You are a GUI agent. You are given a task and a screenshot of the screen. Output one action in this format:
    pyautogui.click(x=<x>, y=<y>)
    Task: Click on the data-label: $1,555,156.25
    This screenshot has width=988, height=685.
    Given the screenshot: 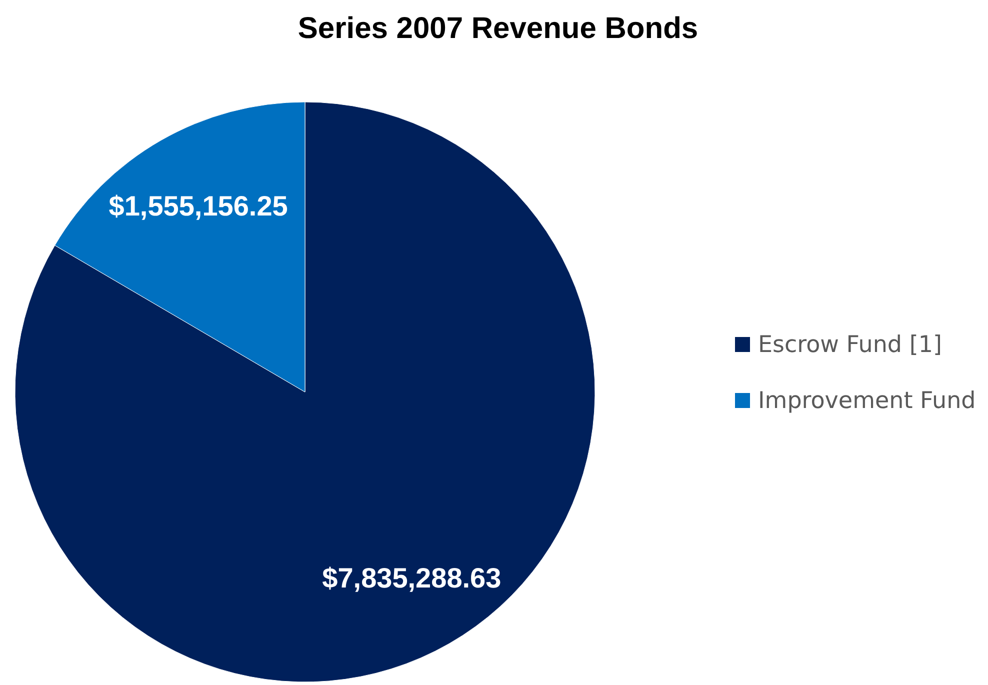 What is the action you would take?
    pyautogui.click(x=198, y=206)
    